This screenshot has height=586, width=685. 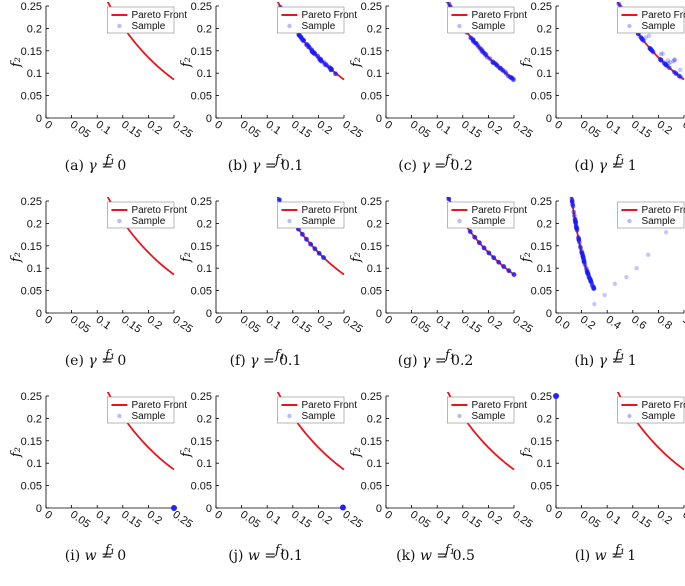 I want to click on caption-label: (l), so click(x=582, y=556).